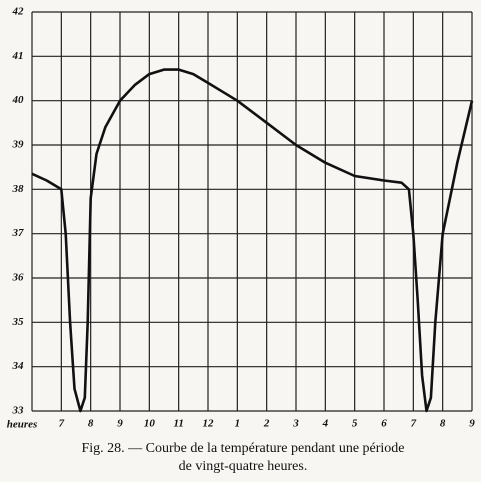 Image resolution: width=481 pixels, height=482 pixels. Describe the element at coordinates (18, 322) in the screenshot. I see `y-tick-label: 35` at that location.